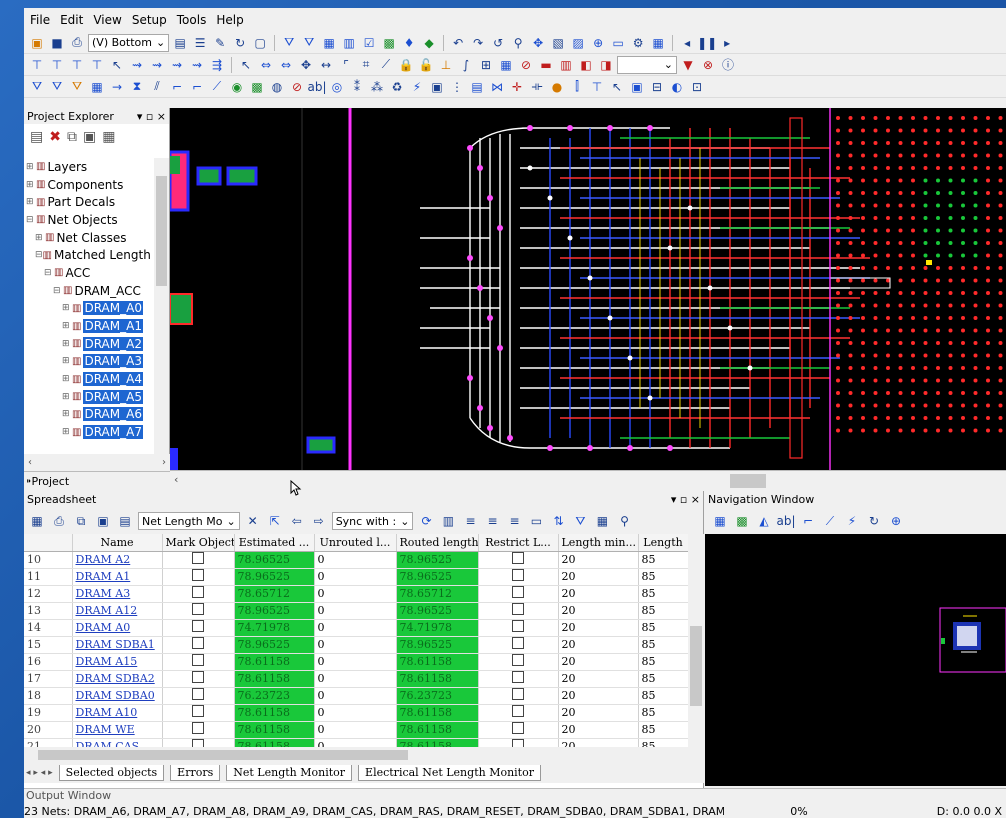 The width and height of the screenshot is (1006, 818). I want to click on dynamic-route-icon: ⇝, so click(157, 64).